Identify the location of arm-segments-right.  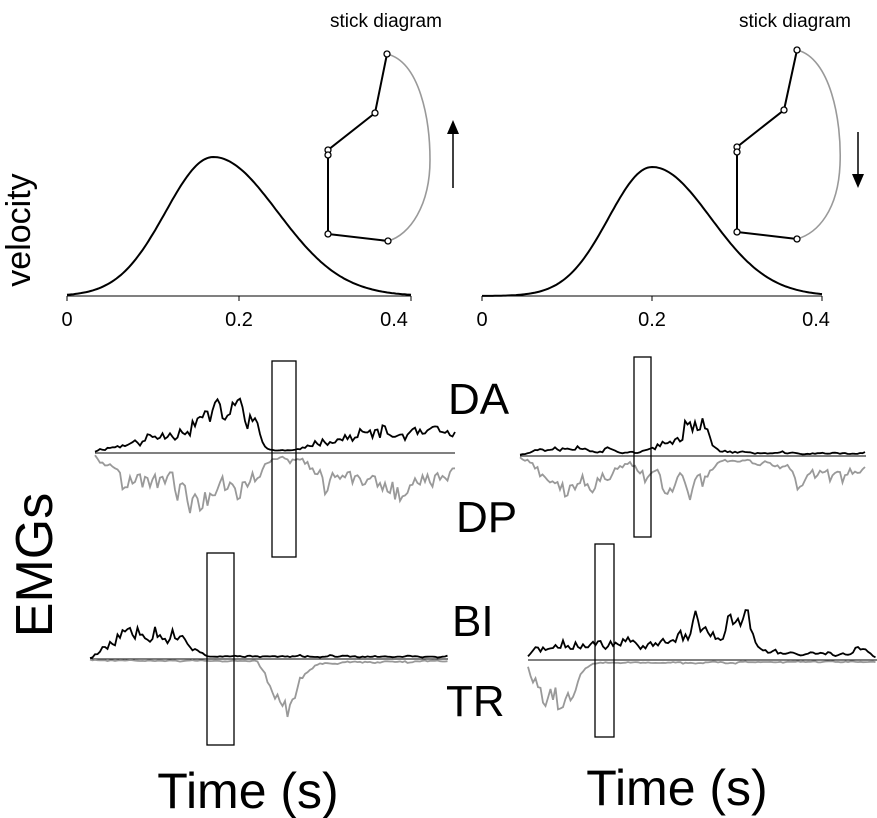
(767, 144).